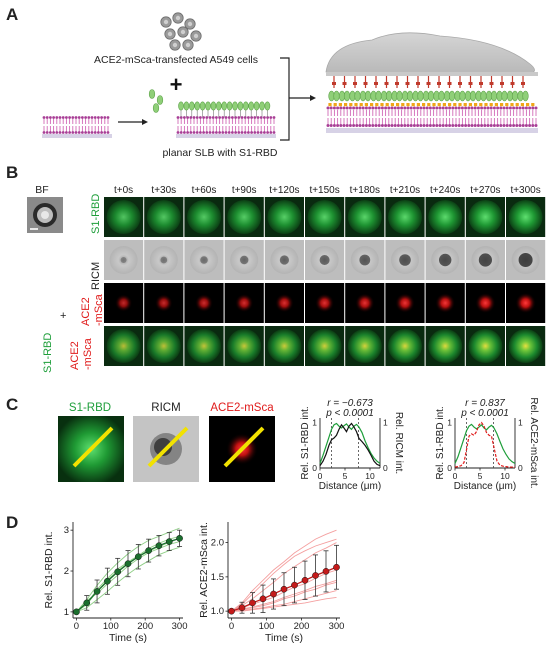  Describe the element at coordinates (99, 309) in the screenshot. I see `row-label-msca: -mSca` at that location.